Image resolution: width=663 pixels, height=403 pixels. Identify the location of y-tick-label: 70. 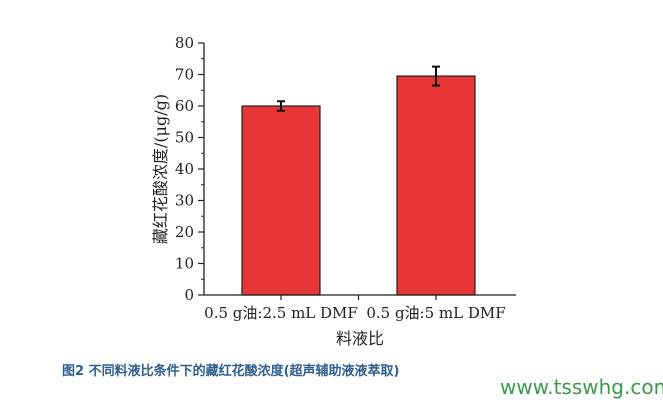
(184, 75).